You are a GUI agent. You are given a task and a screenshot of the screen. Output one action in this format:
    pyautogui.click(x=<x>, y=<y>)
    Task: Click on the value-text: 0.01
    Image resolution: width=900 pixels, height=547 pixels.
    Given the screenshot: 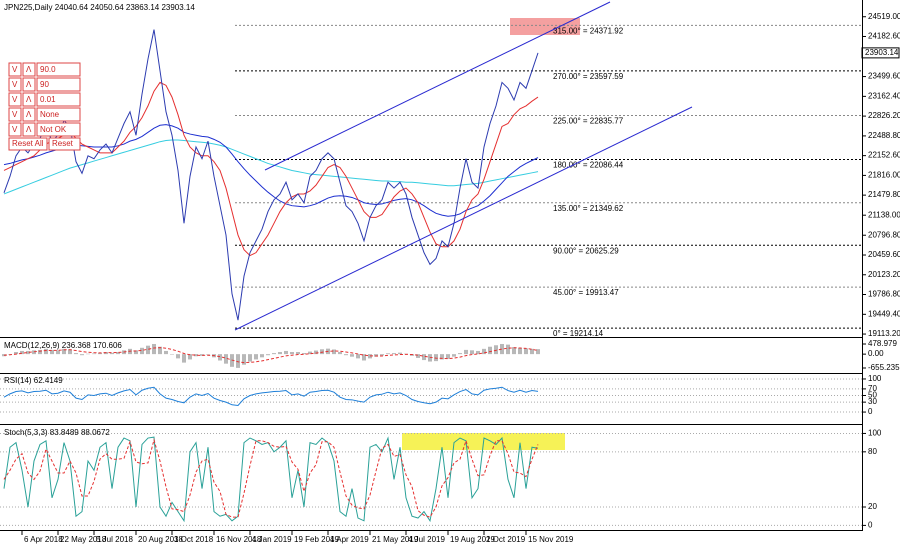 What is the action you would take?
    pyautogui.click(x=48, y=99)
    